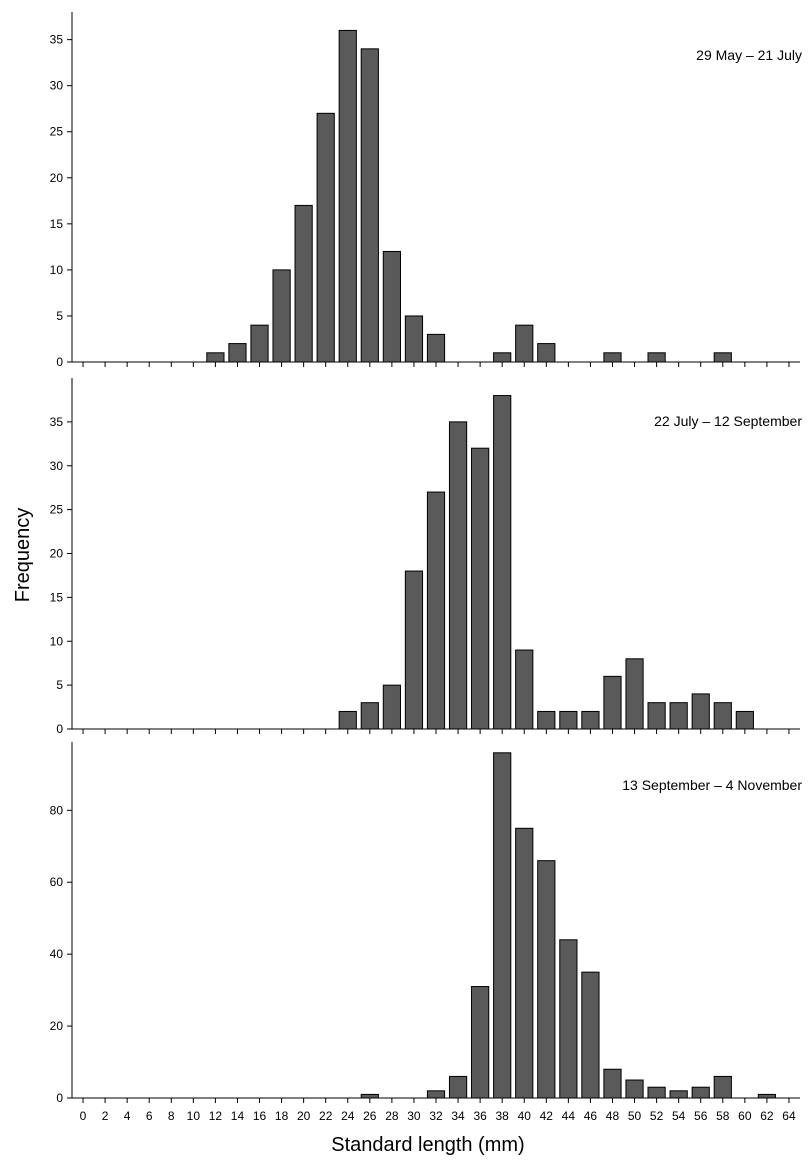 The width and height of the screenshot is (808, 1168). Describe the element at coordinates (171, 1116) in the screenshot. I see `x-tick-label: 8` at that location.